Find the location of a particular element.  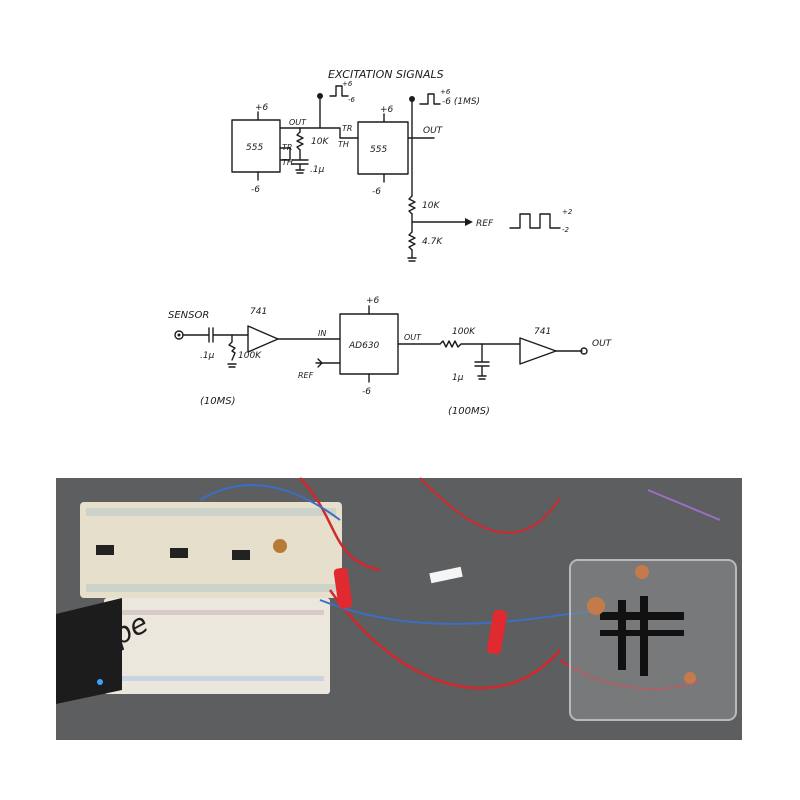

rail-blue-line is located at coordinates (217, 678).